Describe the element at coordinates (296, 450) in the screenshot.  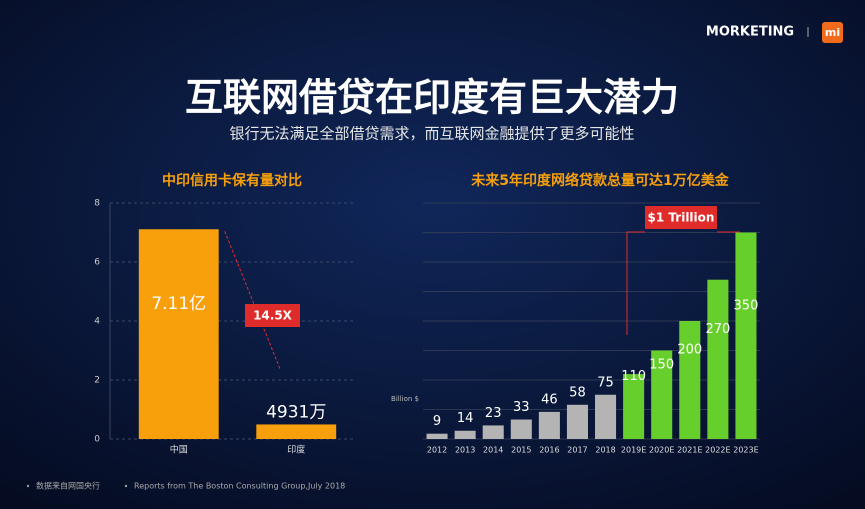
I see `x-tick-label: 印度` at that location.